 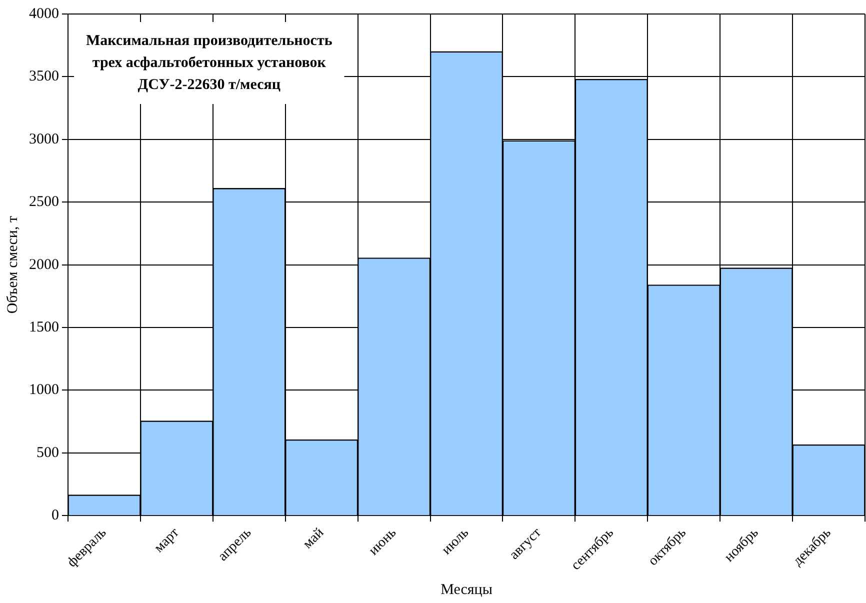 I want to click on y-tick-label: 4000, so click(x=44, y=14).